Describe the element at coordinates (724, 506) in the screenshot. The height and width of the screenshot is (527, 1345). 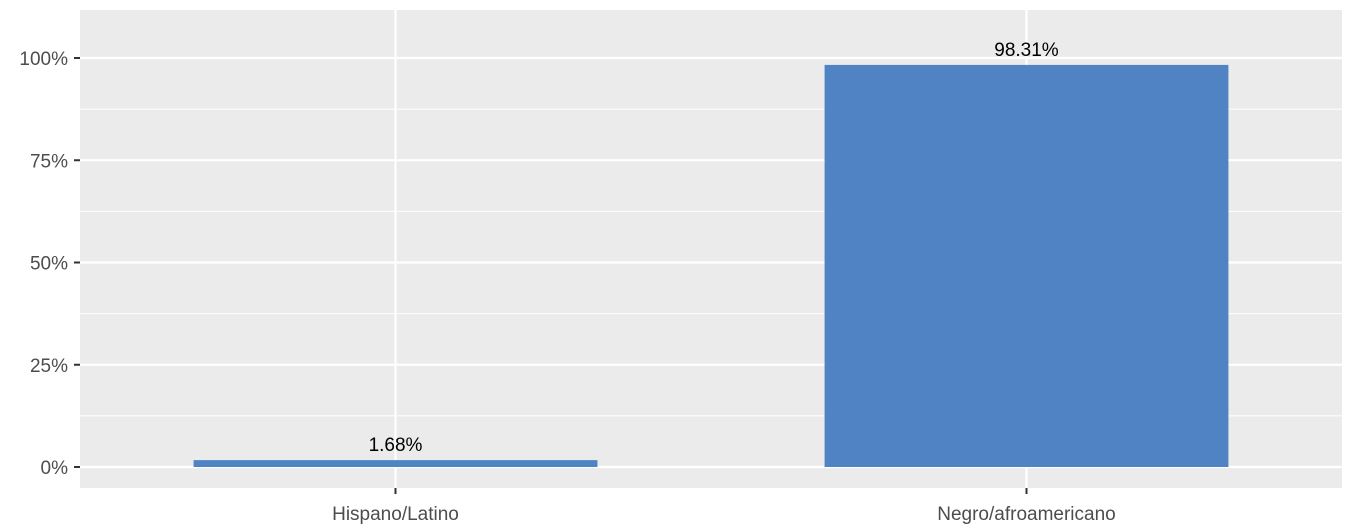
I see `x-axis: Hispano/Latino Negro/afroamericano` at that location.